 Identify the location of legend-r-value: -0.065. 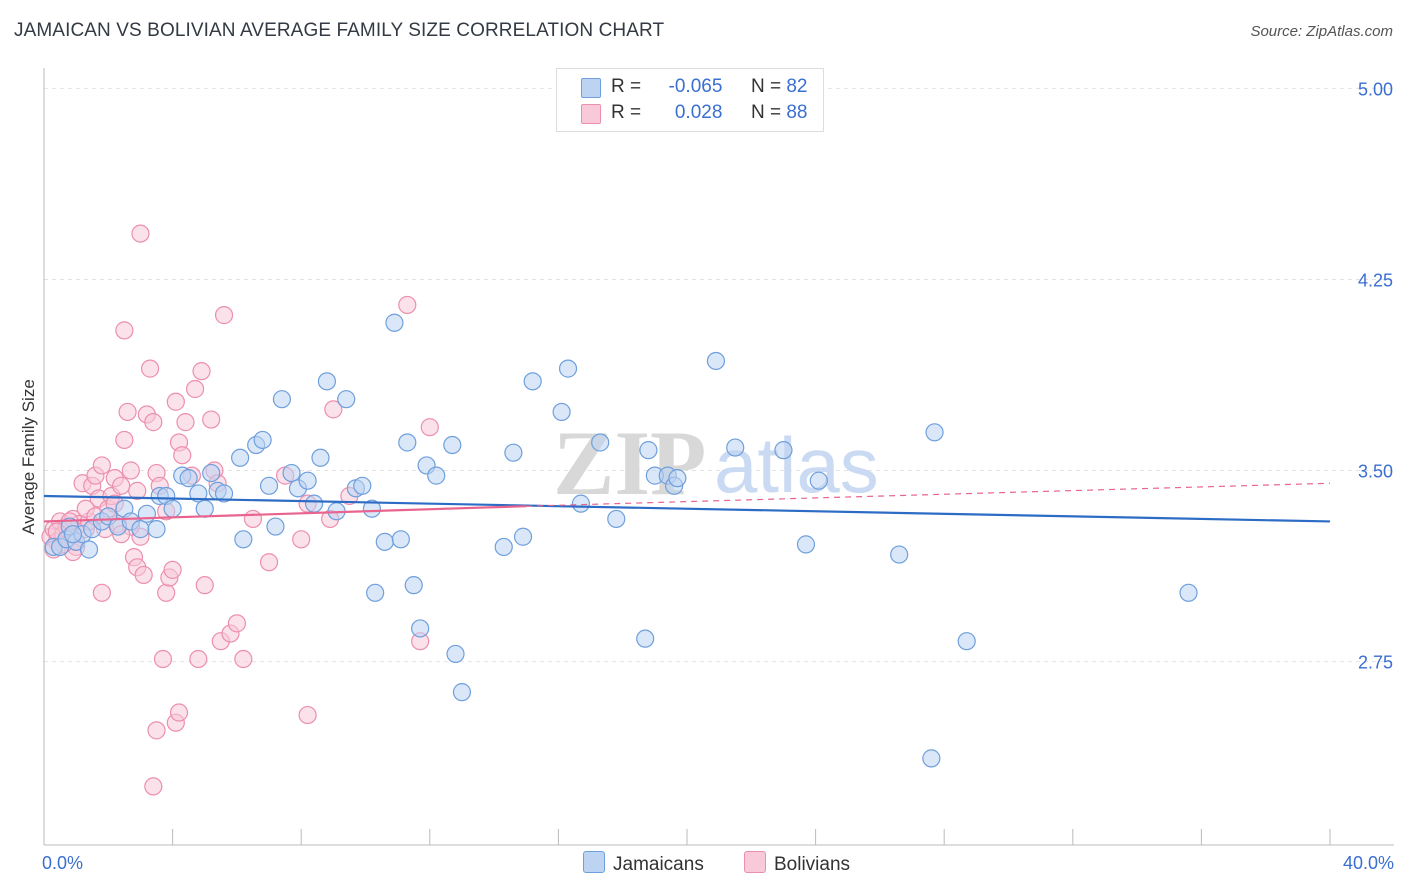
(695, 86).